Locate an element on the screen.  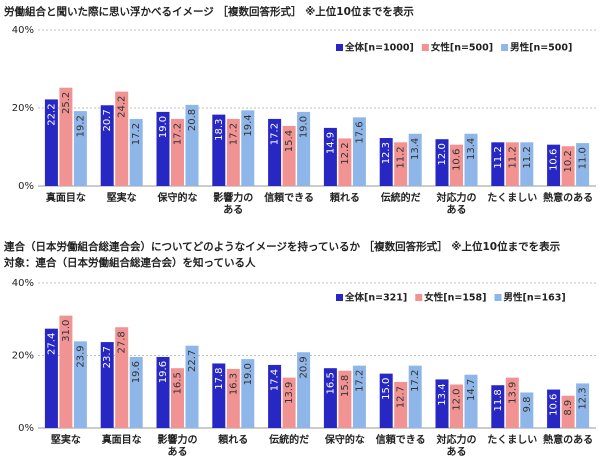
value-label: 20.8 is located at coordinates (192, 120).